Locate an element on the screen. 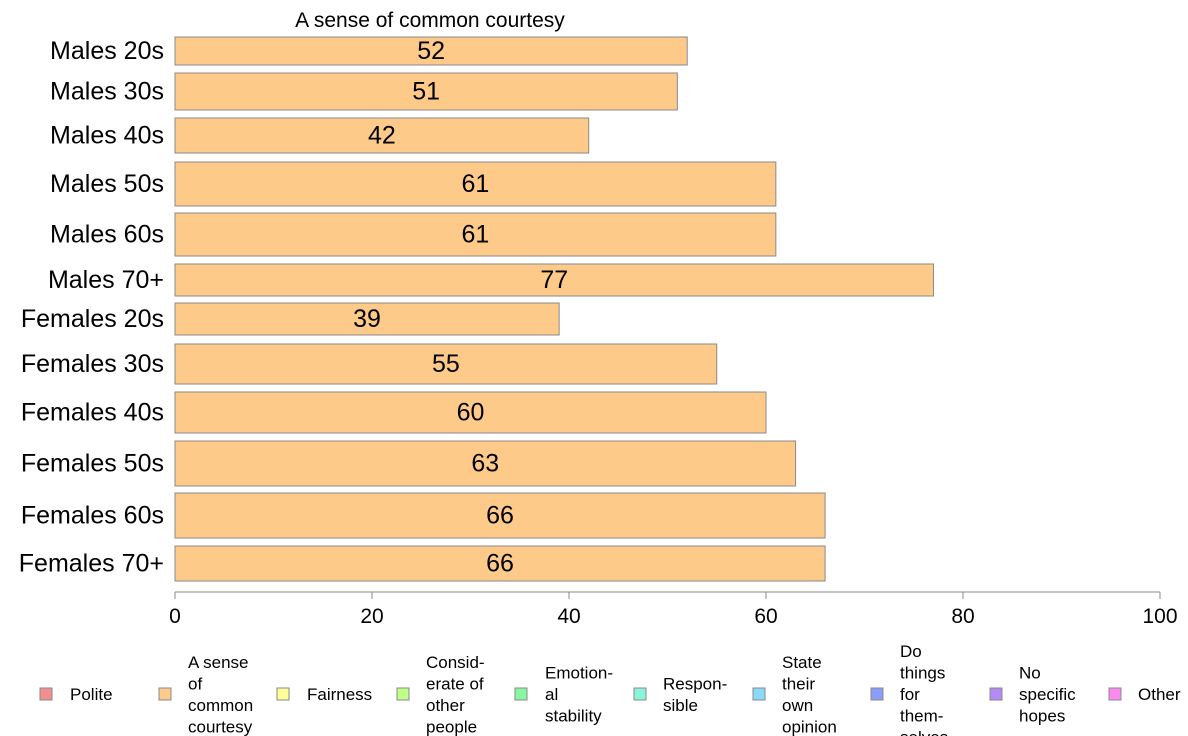 Image resolution: width=1188 pixels, height=736 pixels. data-label-9: 63 is located at coordinates (485, 464).